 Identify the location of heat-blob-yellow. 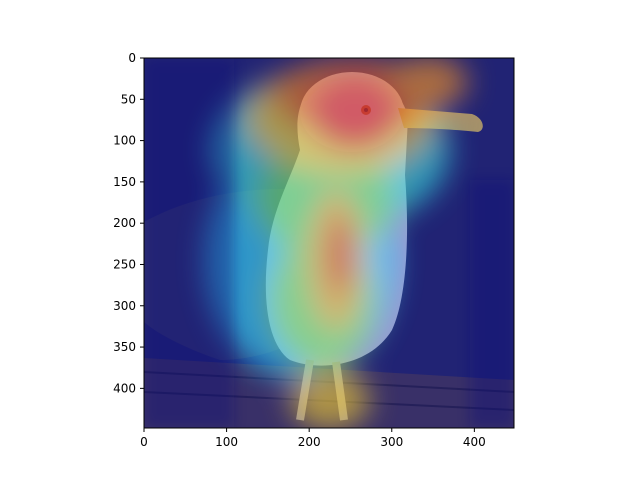
(330, 399).